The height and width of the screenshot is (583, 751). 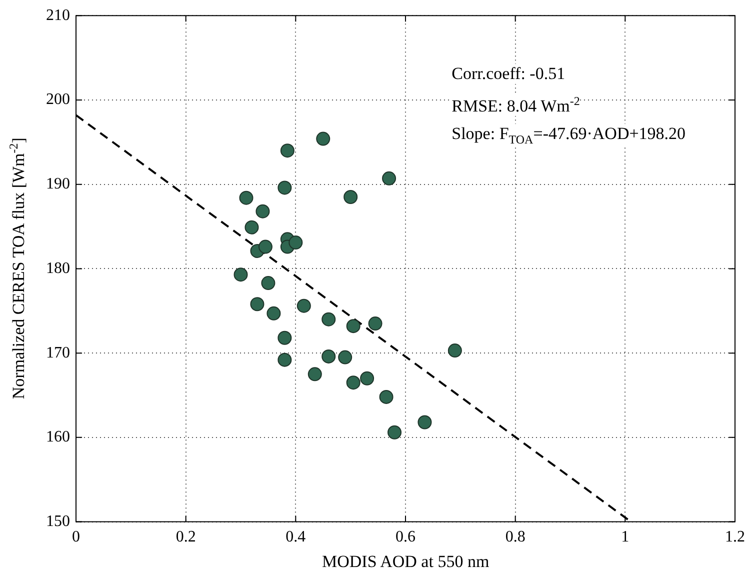 What do you see at coordinates (296, 537) in the screenshot?
I see `x-tick-label: 0.4` at bounding box center [296, 537].